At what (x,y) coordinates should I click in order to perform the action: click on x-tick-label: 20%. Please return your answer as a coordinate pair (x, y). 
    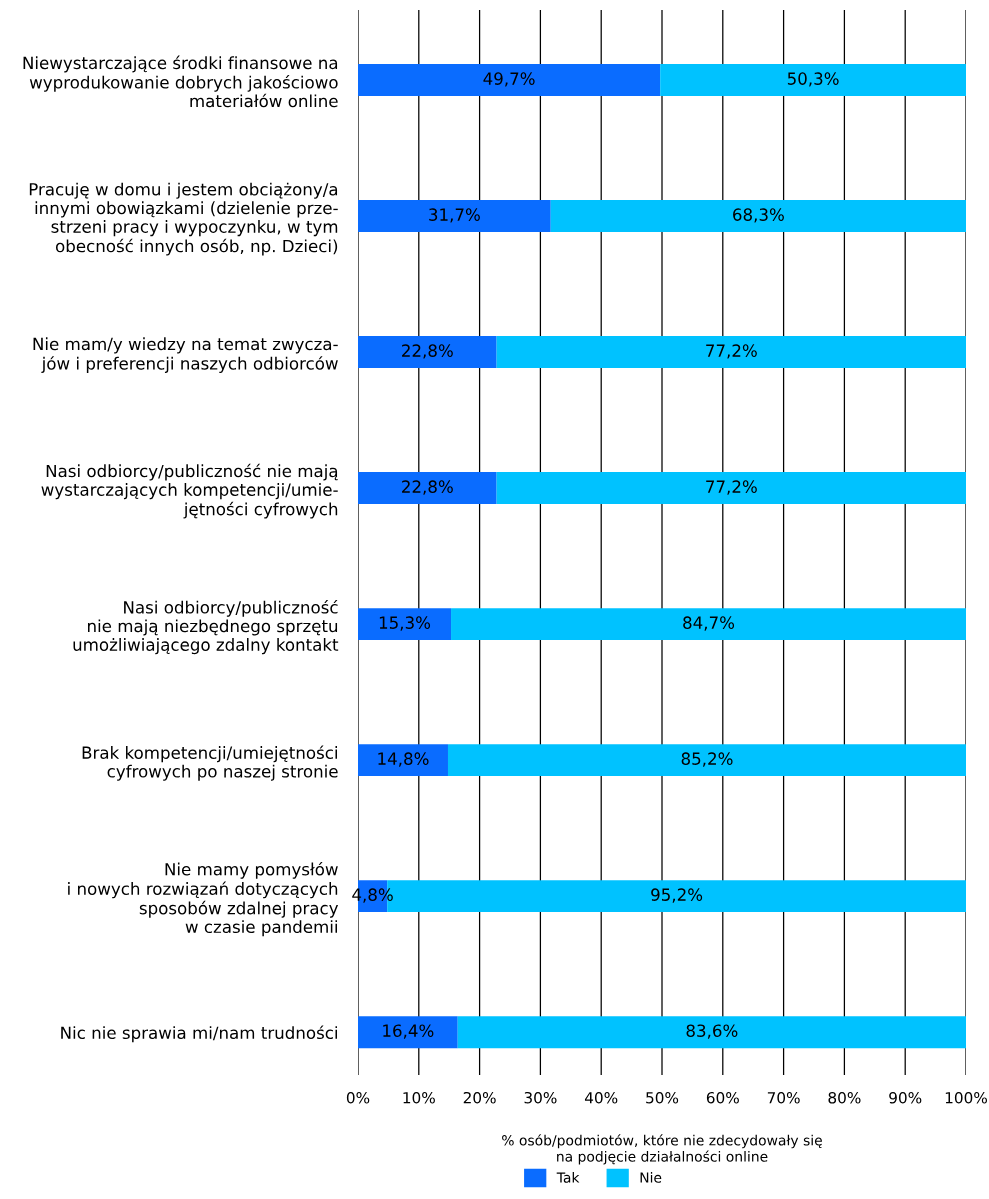
    Looking at the image, I should click on (479, 1097).